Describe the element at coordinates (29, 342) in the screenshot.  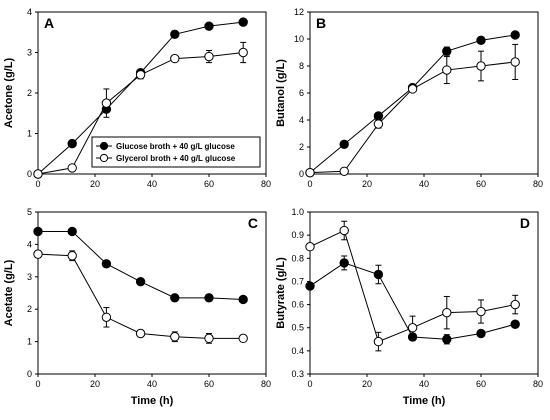
I see `y-tick-label: 1` at that location.